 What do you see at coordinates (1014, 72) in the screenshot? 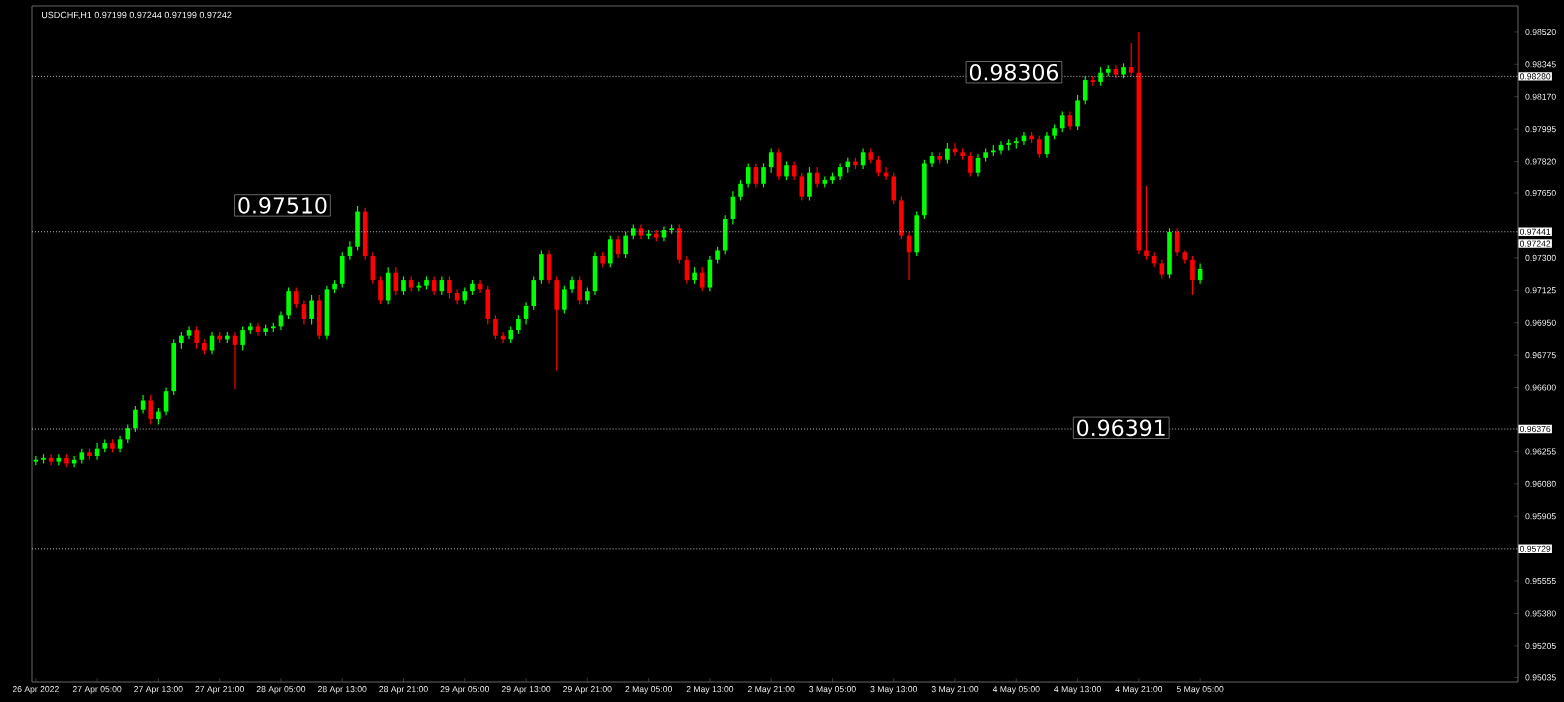
I see `annotation: 0.98306` at bounding box center [1014, 72].